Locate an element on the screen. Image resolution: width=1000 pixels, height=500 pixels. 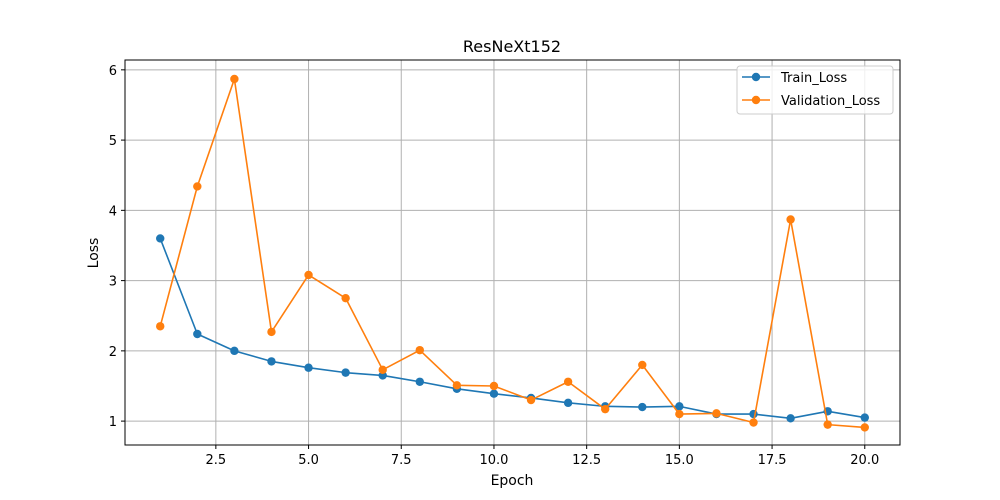
x-axis-ticks: 2.5 5.0 7.5 10.0 12.5 15.0 17.5 20.0 is located at coordinates (542, 456).